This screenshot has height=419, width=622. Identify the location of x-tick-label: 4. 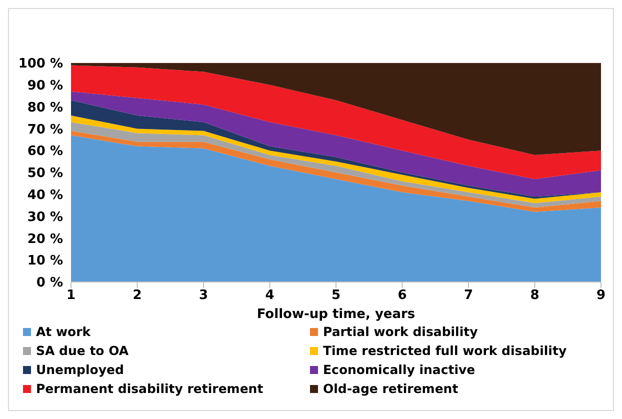
(269, 296).